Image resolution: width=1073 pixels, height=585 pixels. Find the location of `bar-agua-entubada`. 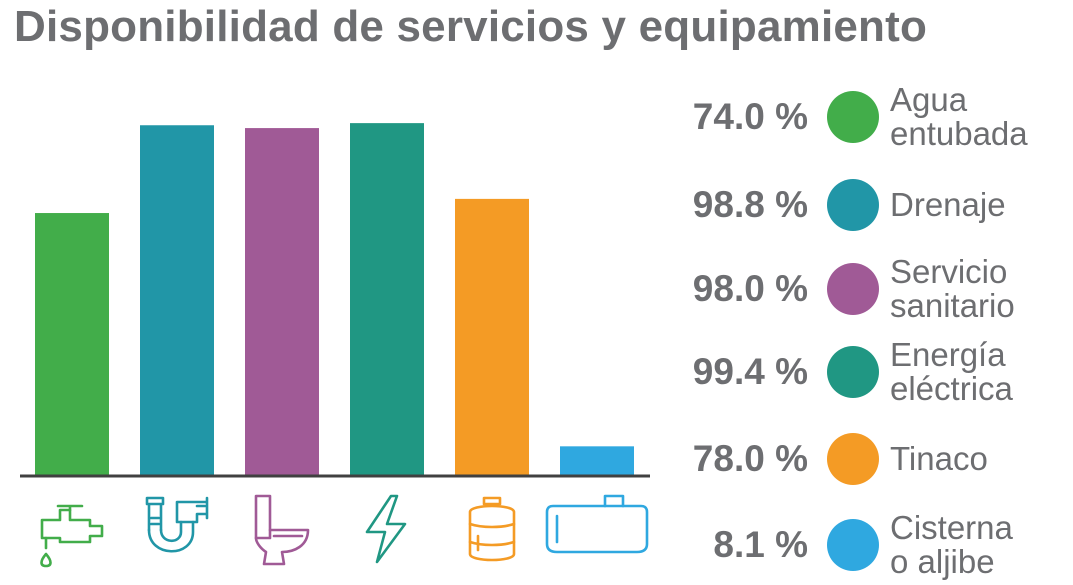

bar-agua-entubada is located at coordinates (72, 344).